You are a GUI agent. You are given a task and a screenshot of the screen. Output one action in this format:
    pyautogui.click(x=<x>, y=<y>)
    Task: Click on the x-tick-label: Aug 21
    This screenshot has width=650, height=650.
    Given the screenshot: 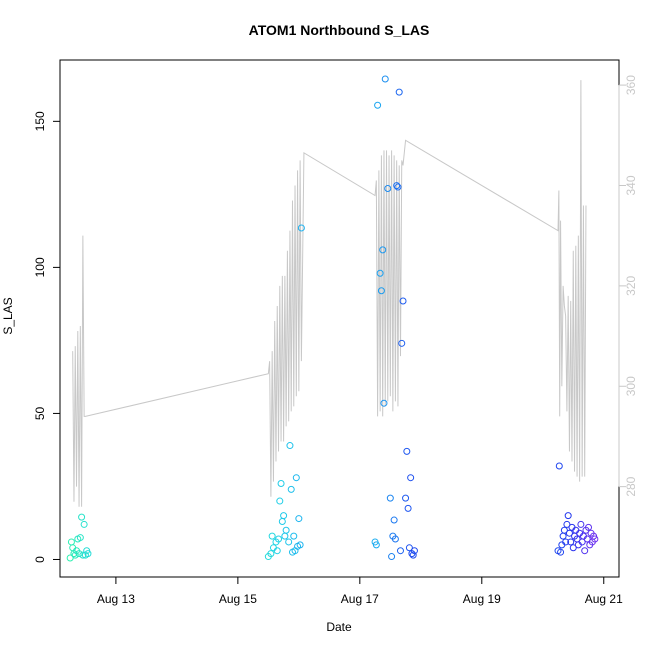 What is the action you would take?
    pyautogui.click(x=604, y=599)
    